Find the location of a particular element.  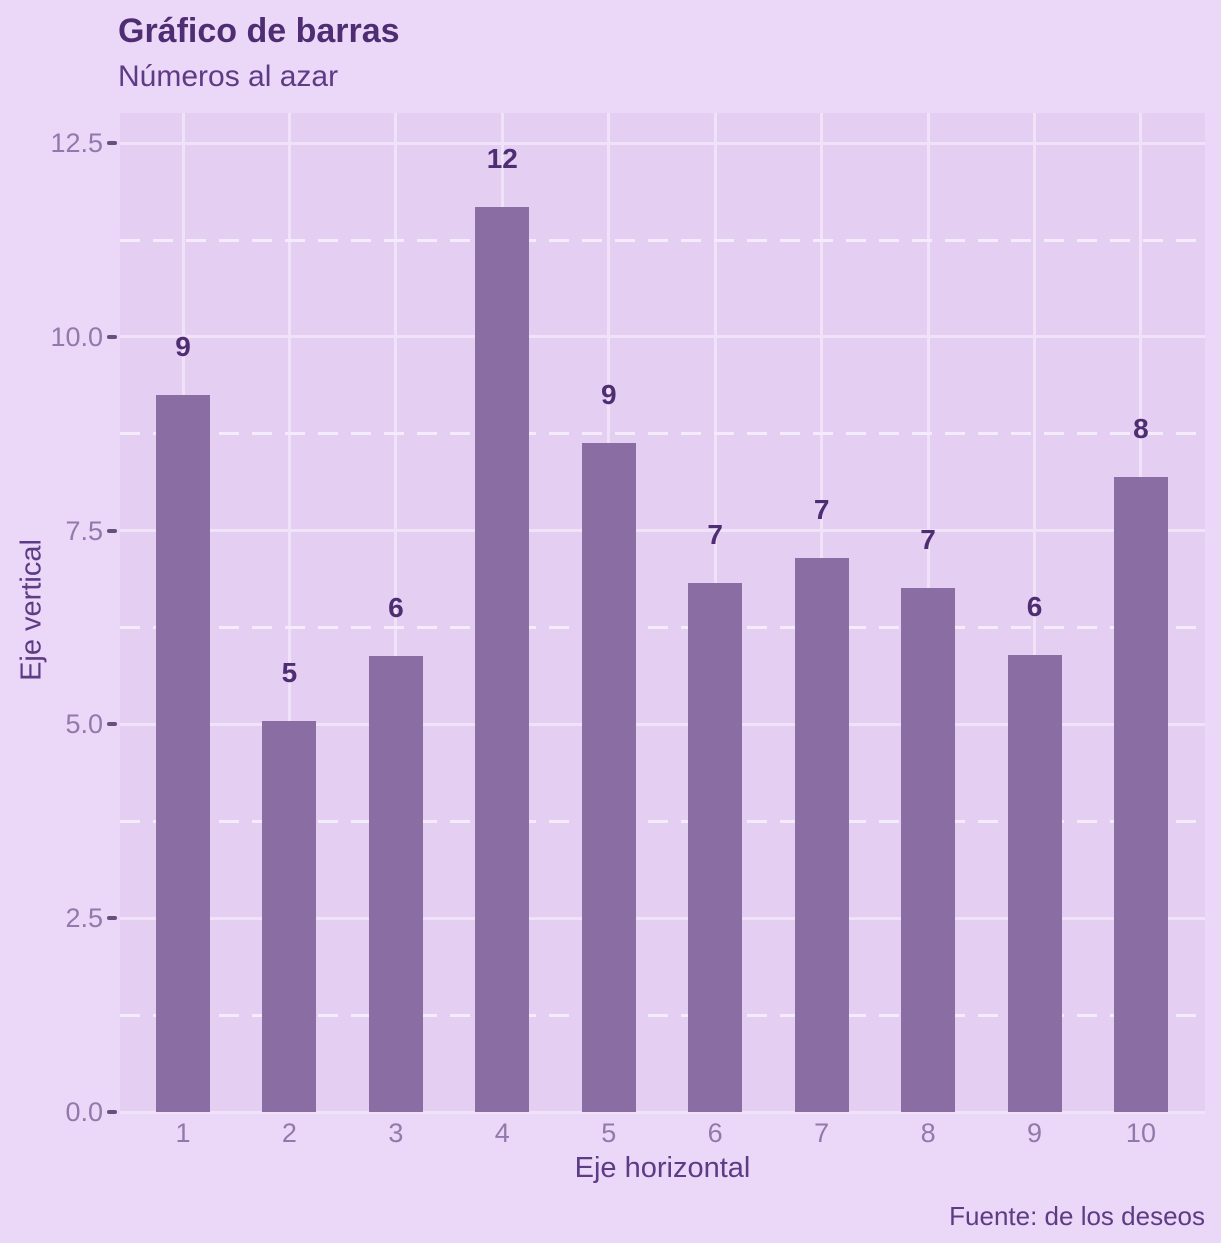

x-tick-label: 4 is located at coordinates (502, 1133).